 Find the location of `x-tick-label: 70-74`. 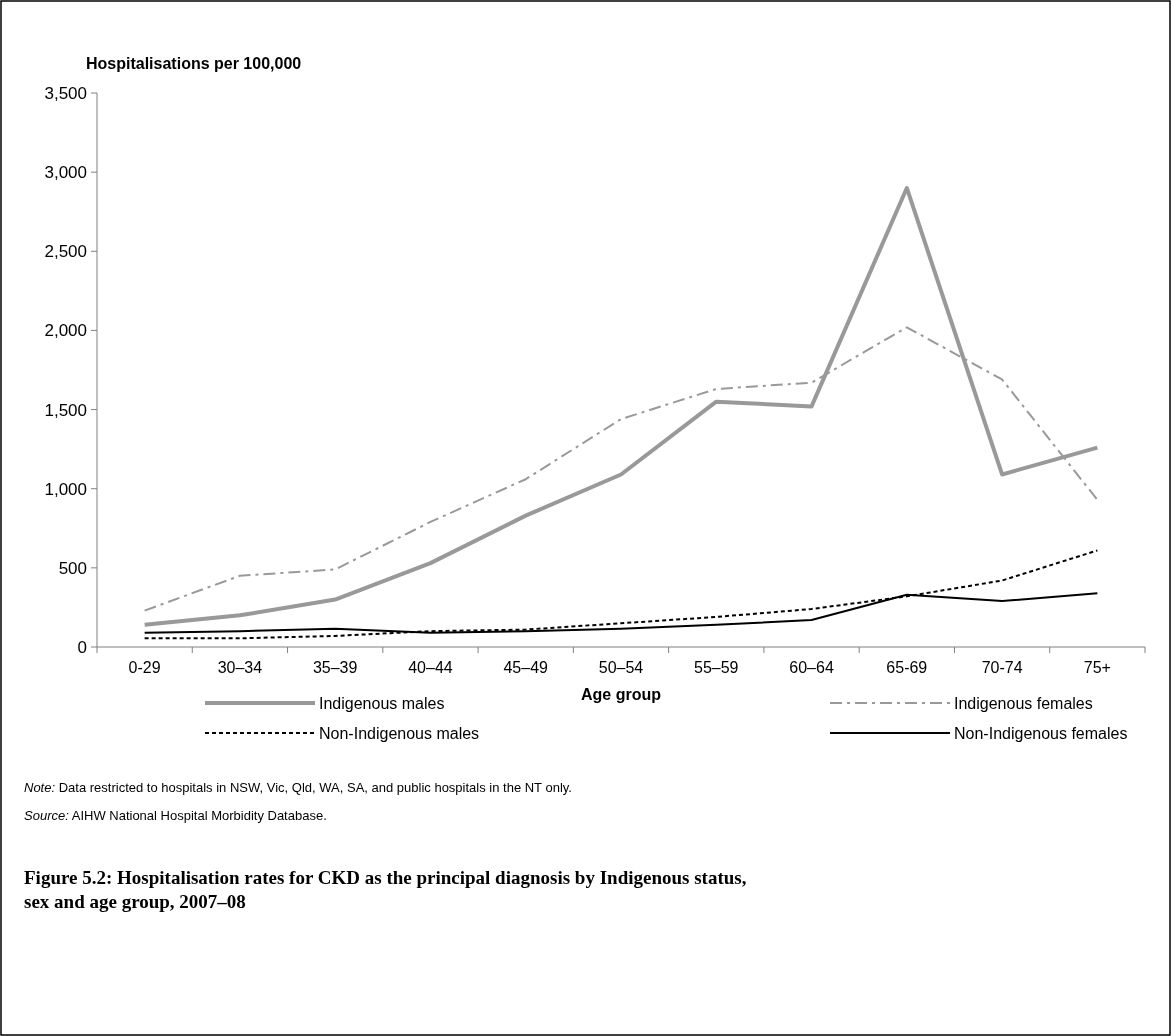

x-tick-label: 70-74 is located at coordinates (1002, 667).